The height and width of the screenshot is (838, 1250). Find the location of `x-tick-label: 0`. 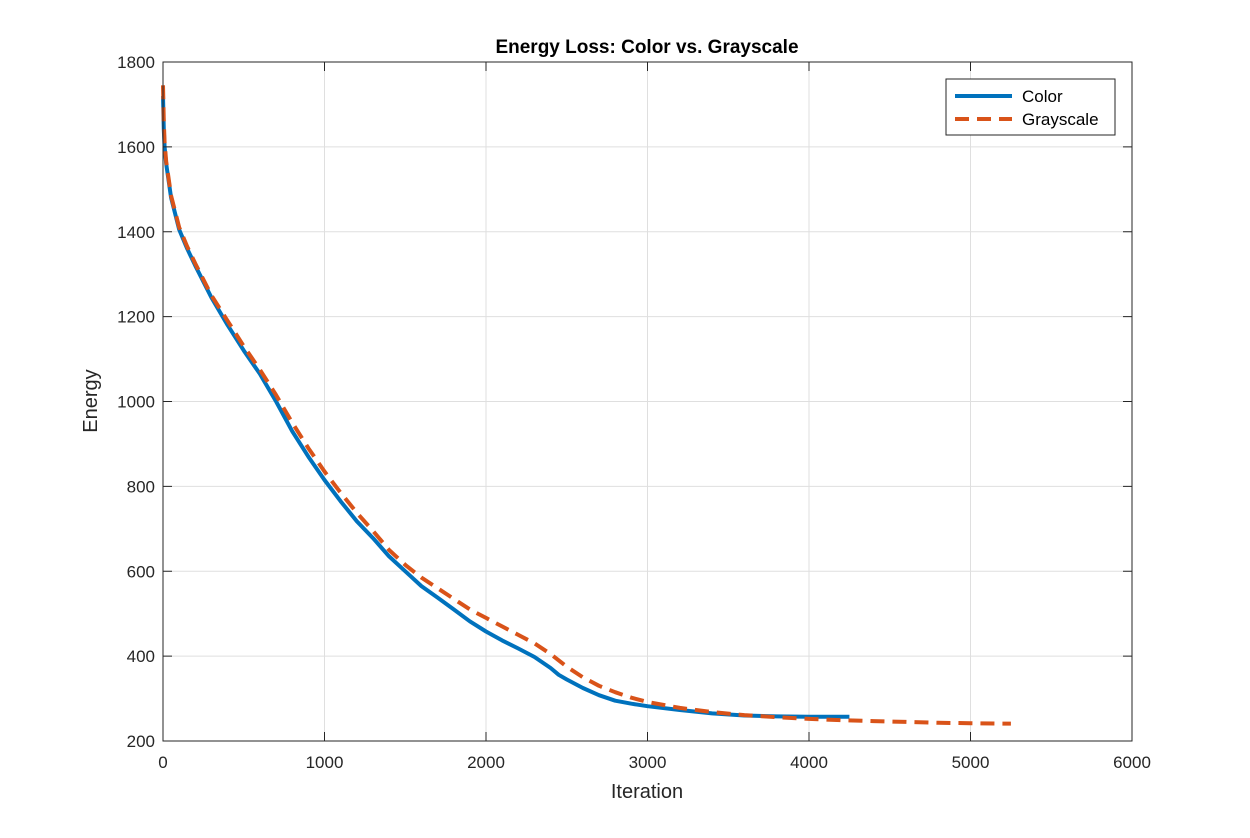

x-tick-label: 0 is located at coordinates (162, 762).